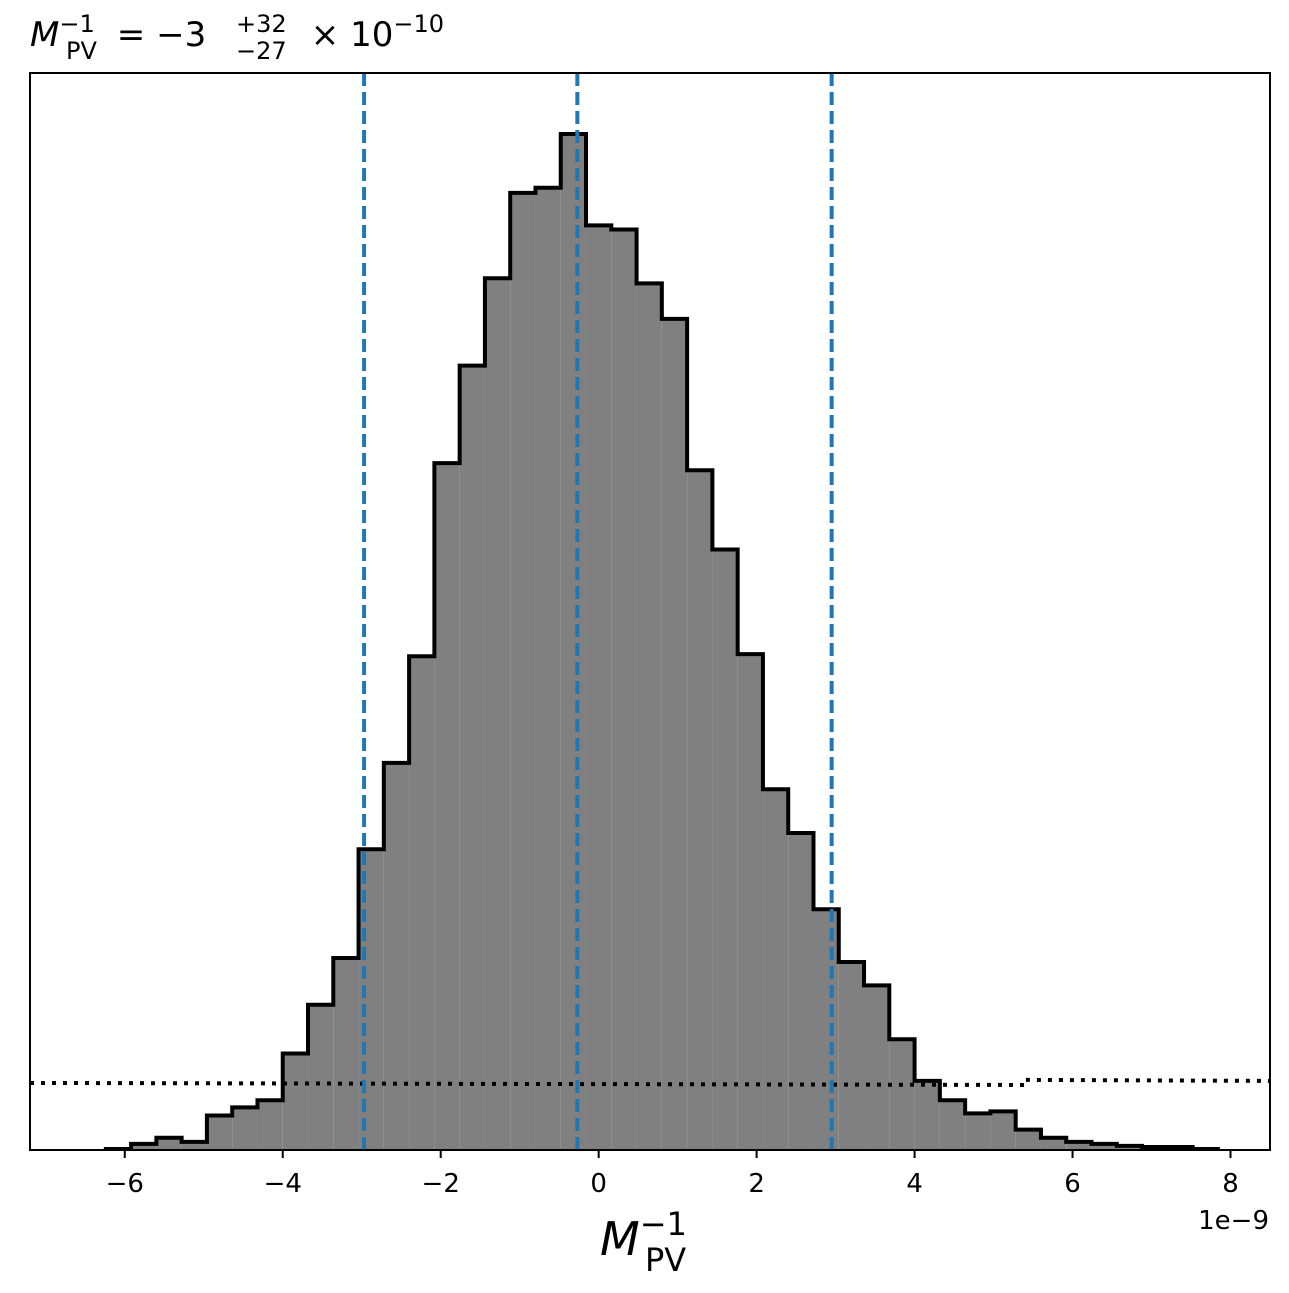 This screenshot has width=1289, height=1293. I want to click on title-symbol: M, so click(44, 35).